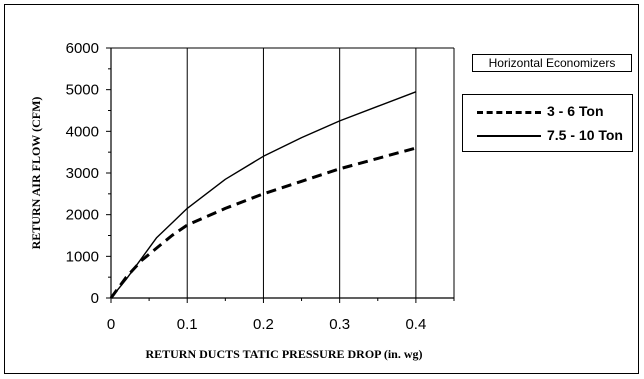 This screenshot has height=379, width=644. I want to click on legend-label: 3 - 6 Ton, so click(575, 111).